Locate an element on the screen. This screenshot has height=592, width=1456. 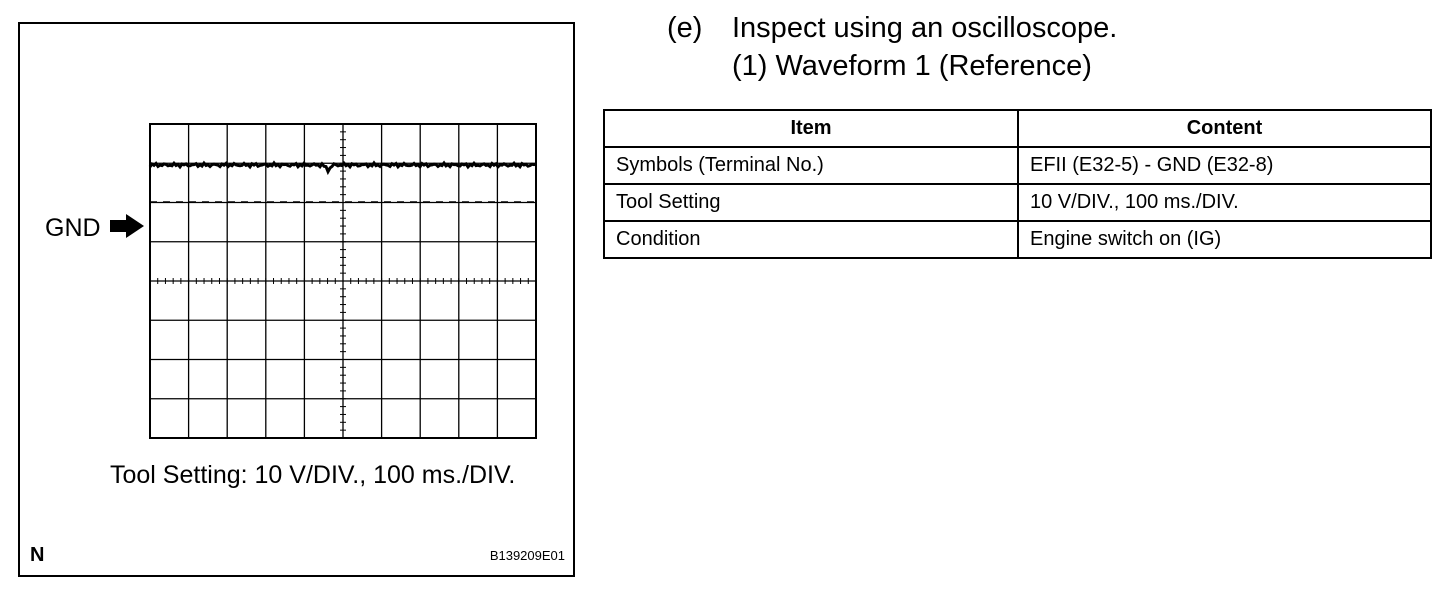
cell-item: Tool Setting is located at coordinates (811, 202).